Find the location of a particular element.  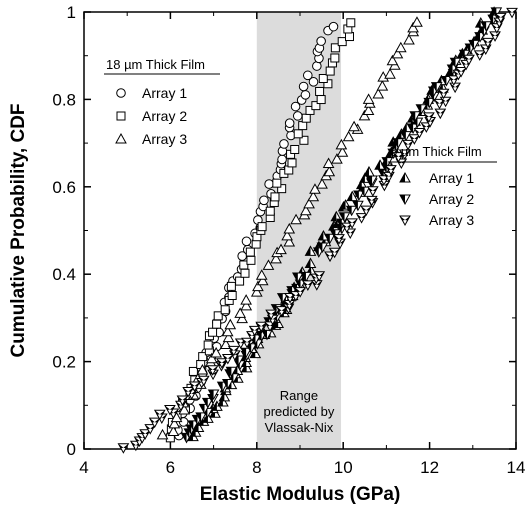

annotation-line-3: Vlassak-Nix is located at coordinates (299, 427).